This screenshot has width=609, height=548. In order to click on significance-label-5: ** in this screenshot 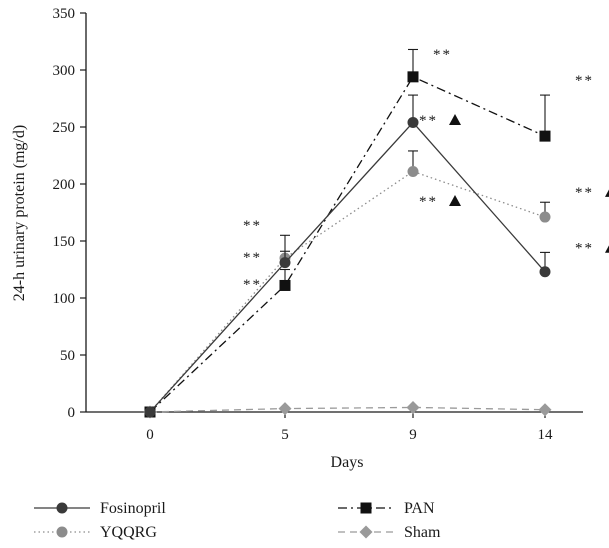, I will do `click(428, 202)`.